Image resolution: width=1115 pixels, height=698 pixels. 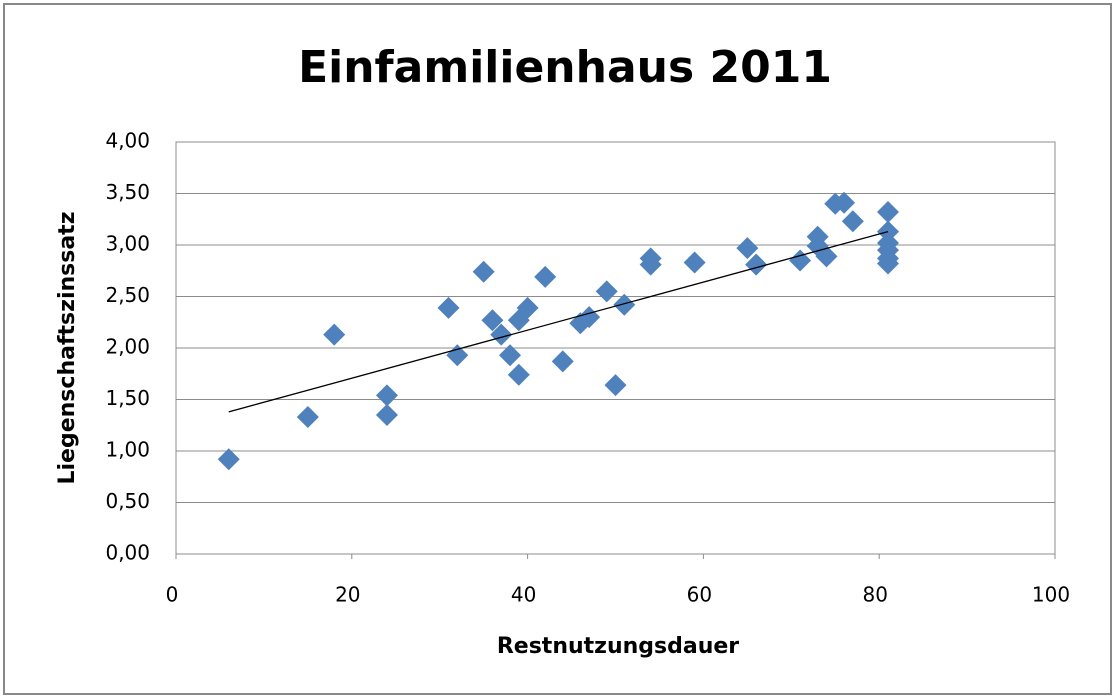 What do you see at coordinates (127, 295) in the screenshot?
I see `y-tick-label: 2,50` at bounding box center [127, 295].